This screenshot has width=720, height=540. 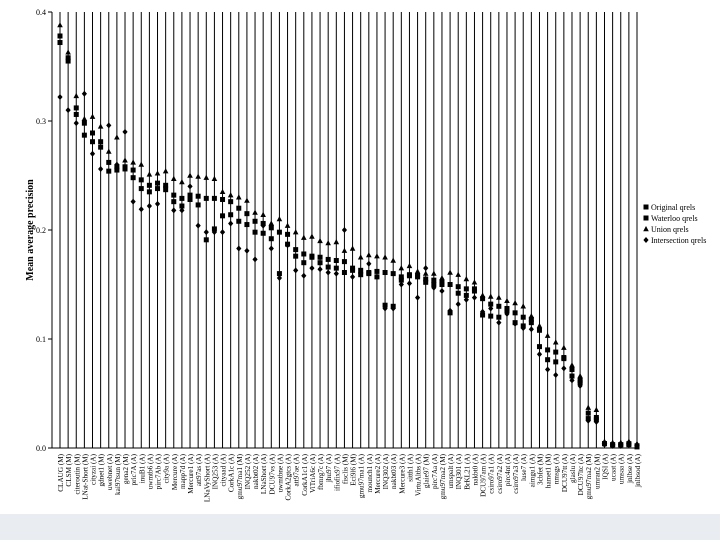 I want to click on x-tick-label: jnlbsod (A), so click(x=638, y=470).